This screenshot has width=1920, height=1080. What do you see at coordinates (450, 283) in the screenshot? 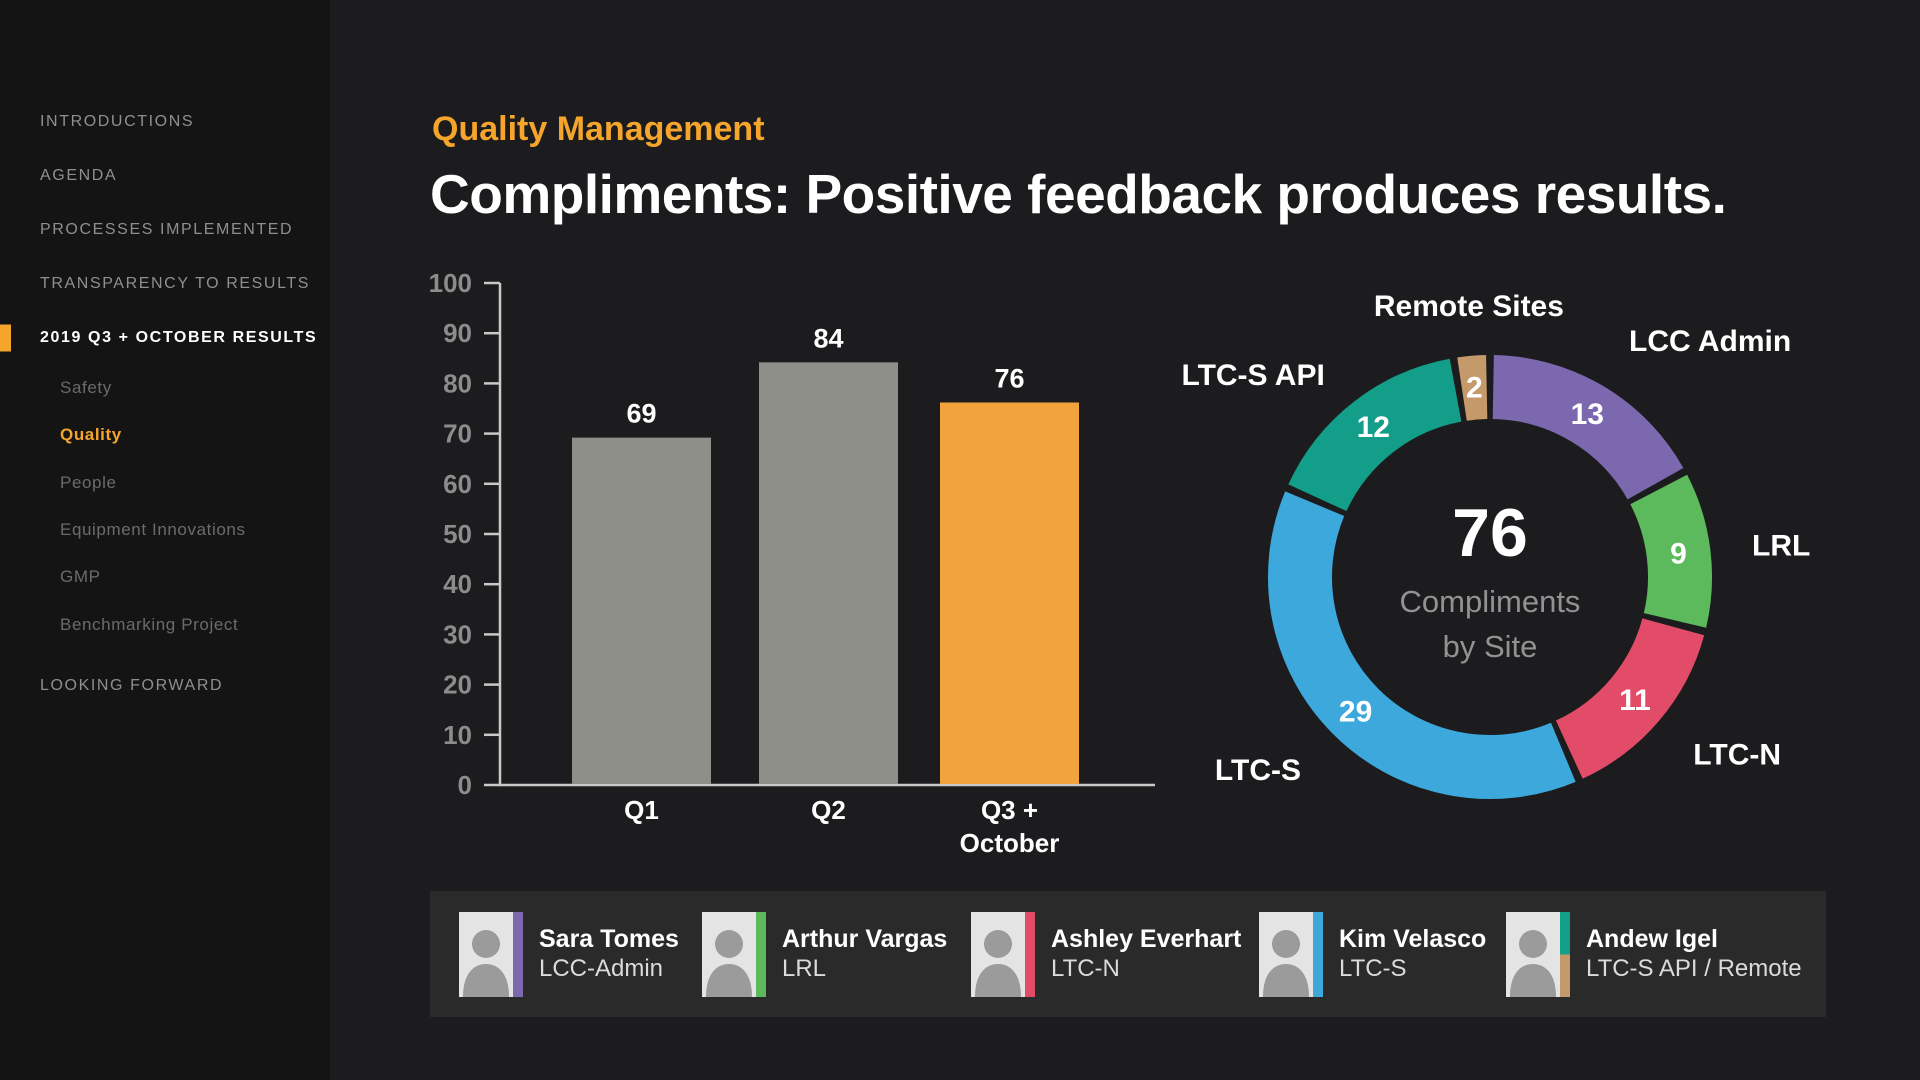
I see `y-axis-tick-label: 100` at bounding box center [450, 283].